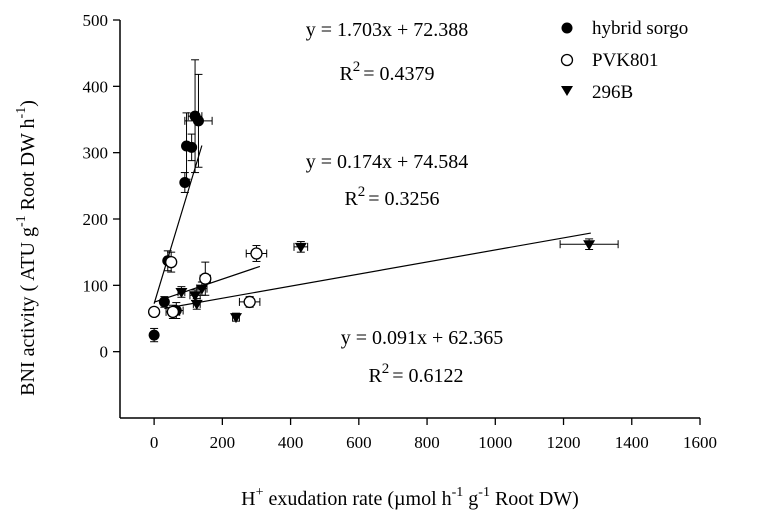 This screenshot has height=515, width=772. I want to click on r2-296b: R2 = 0.6122, so click(415, 374).